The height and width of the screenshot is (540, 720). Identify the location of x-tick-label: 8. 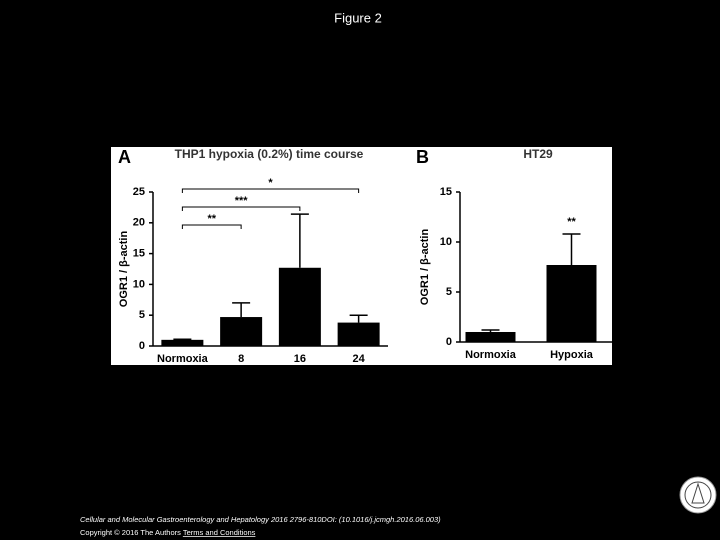
(241, 359).